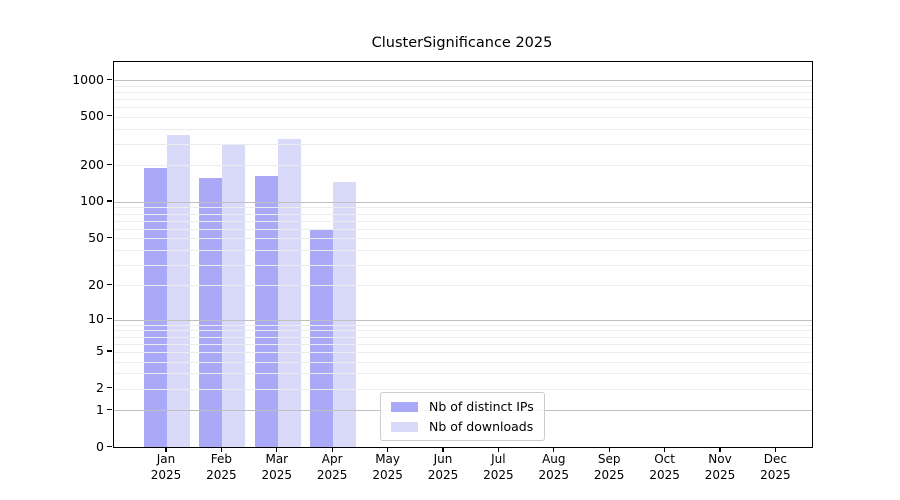 Image resolution: width=900 pixels, height=500 pixels. I want to click on y-tick-label: 20, so click(96, 284).